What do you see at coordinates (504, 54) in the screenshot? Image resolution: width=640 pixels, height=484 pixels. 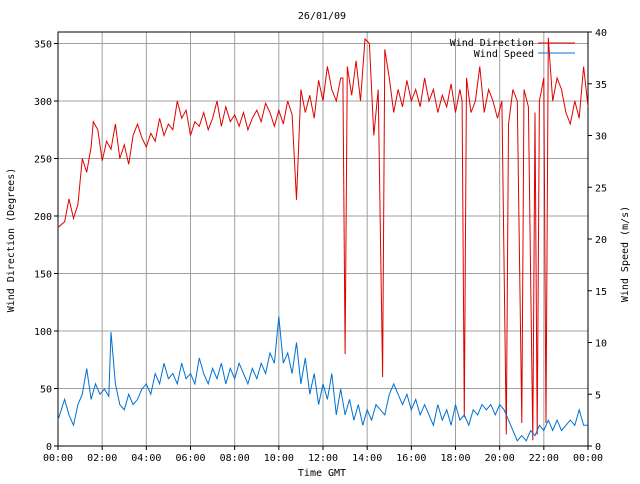 I see `legend-label-wind-speed: Wind Speed` at bounding box center [504, 54].